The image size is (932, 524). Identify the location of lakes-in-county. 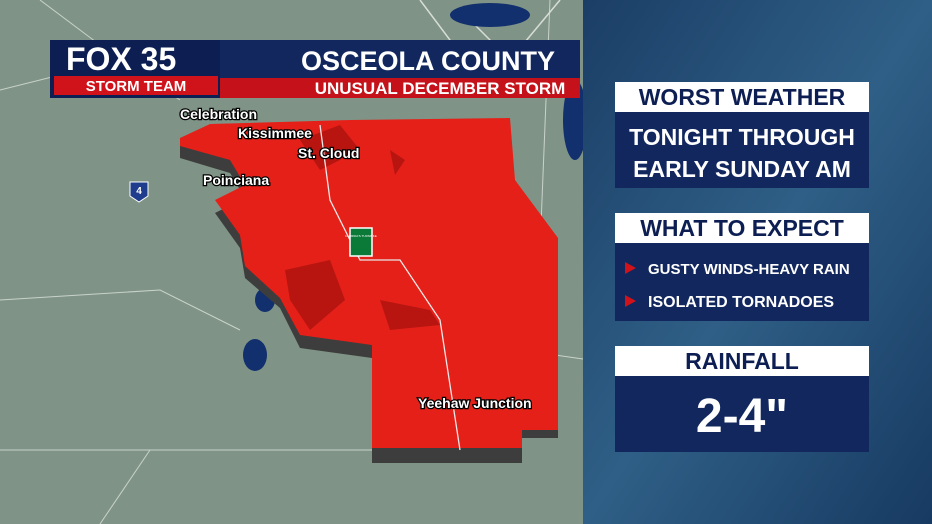
(362, 227).